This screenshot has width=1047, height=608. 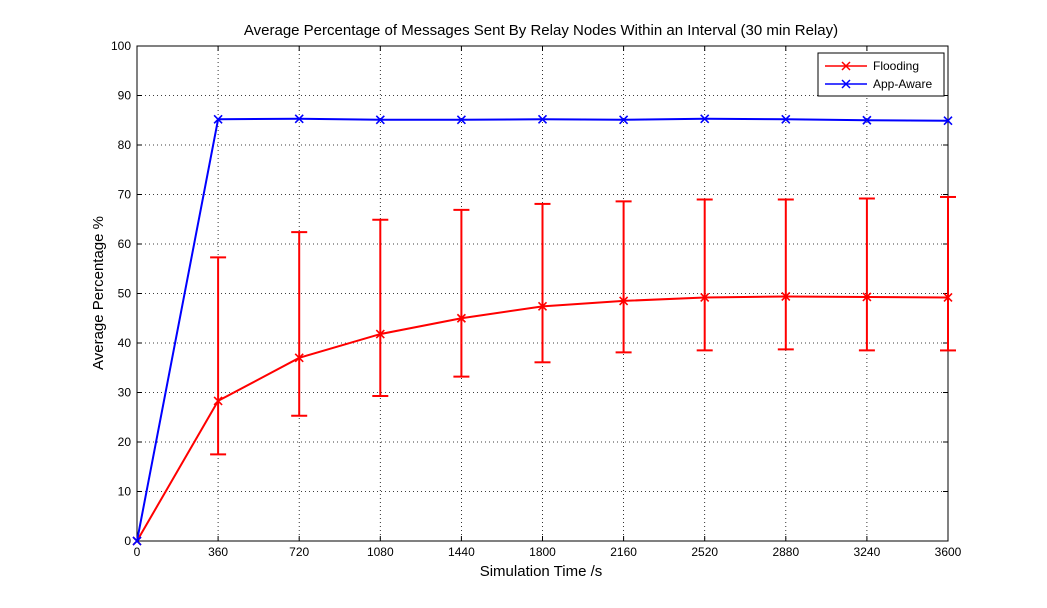 I want to click on y-tick-label: 20, so click(x=125, y=442).